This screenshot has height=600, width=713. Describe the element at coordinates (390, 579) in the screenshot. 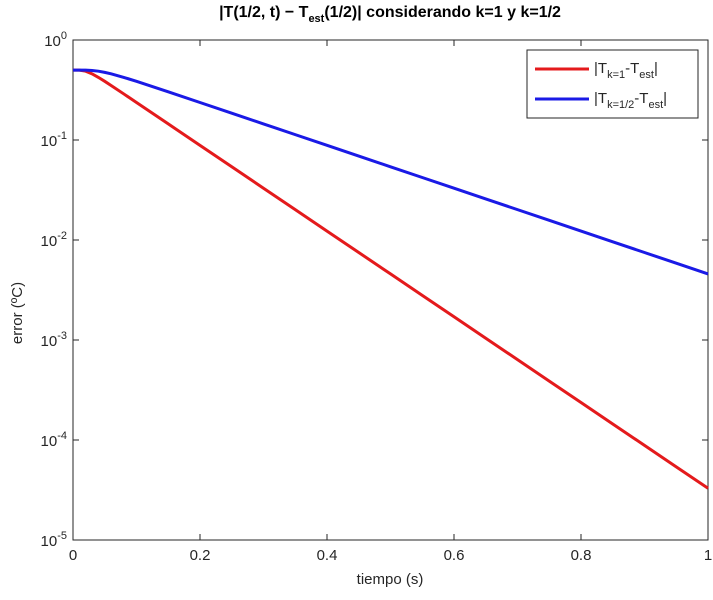

I see `x-axis-label: tiempo (s)` at that location.